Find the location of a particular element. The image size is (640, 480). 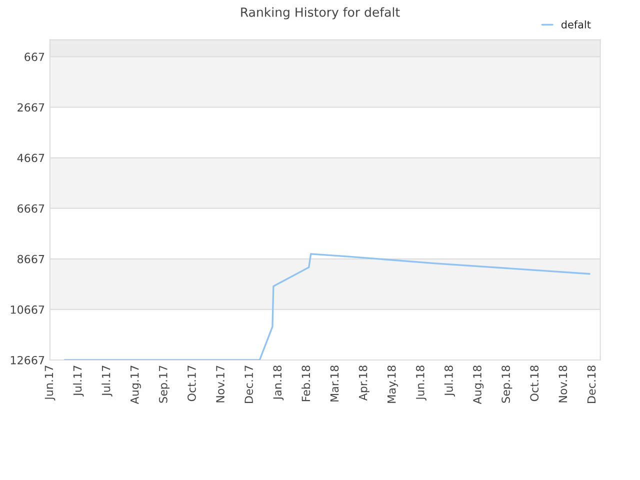

x-tick-label: Jul.18 is located at coordinates (449, 381).